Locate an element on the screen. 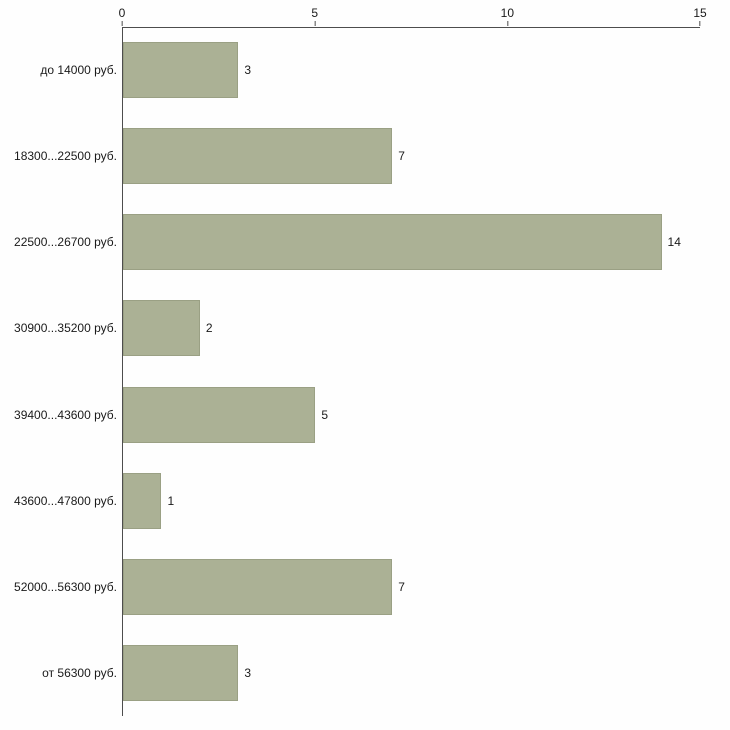  bar-area: 1 is located at coordinates (411, 500).